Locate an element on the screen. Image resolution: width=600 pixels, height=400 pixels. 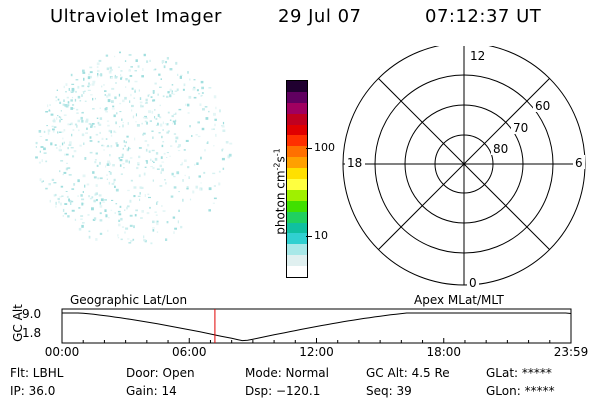
timeline-left-caption: Geographic Lat/Lon is located at coordinates (129, 300).